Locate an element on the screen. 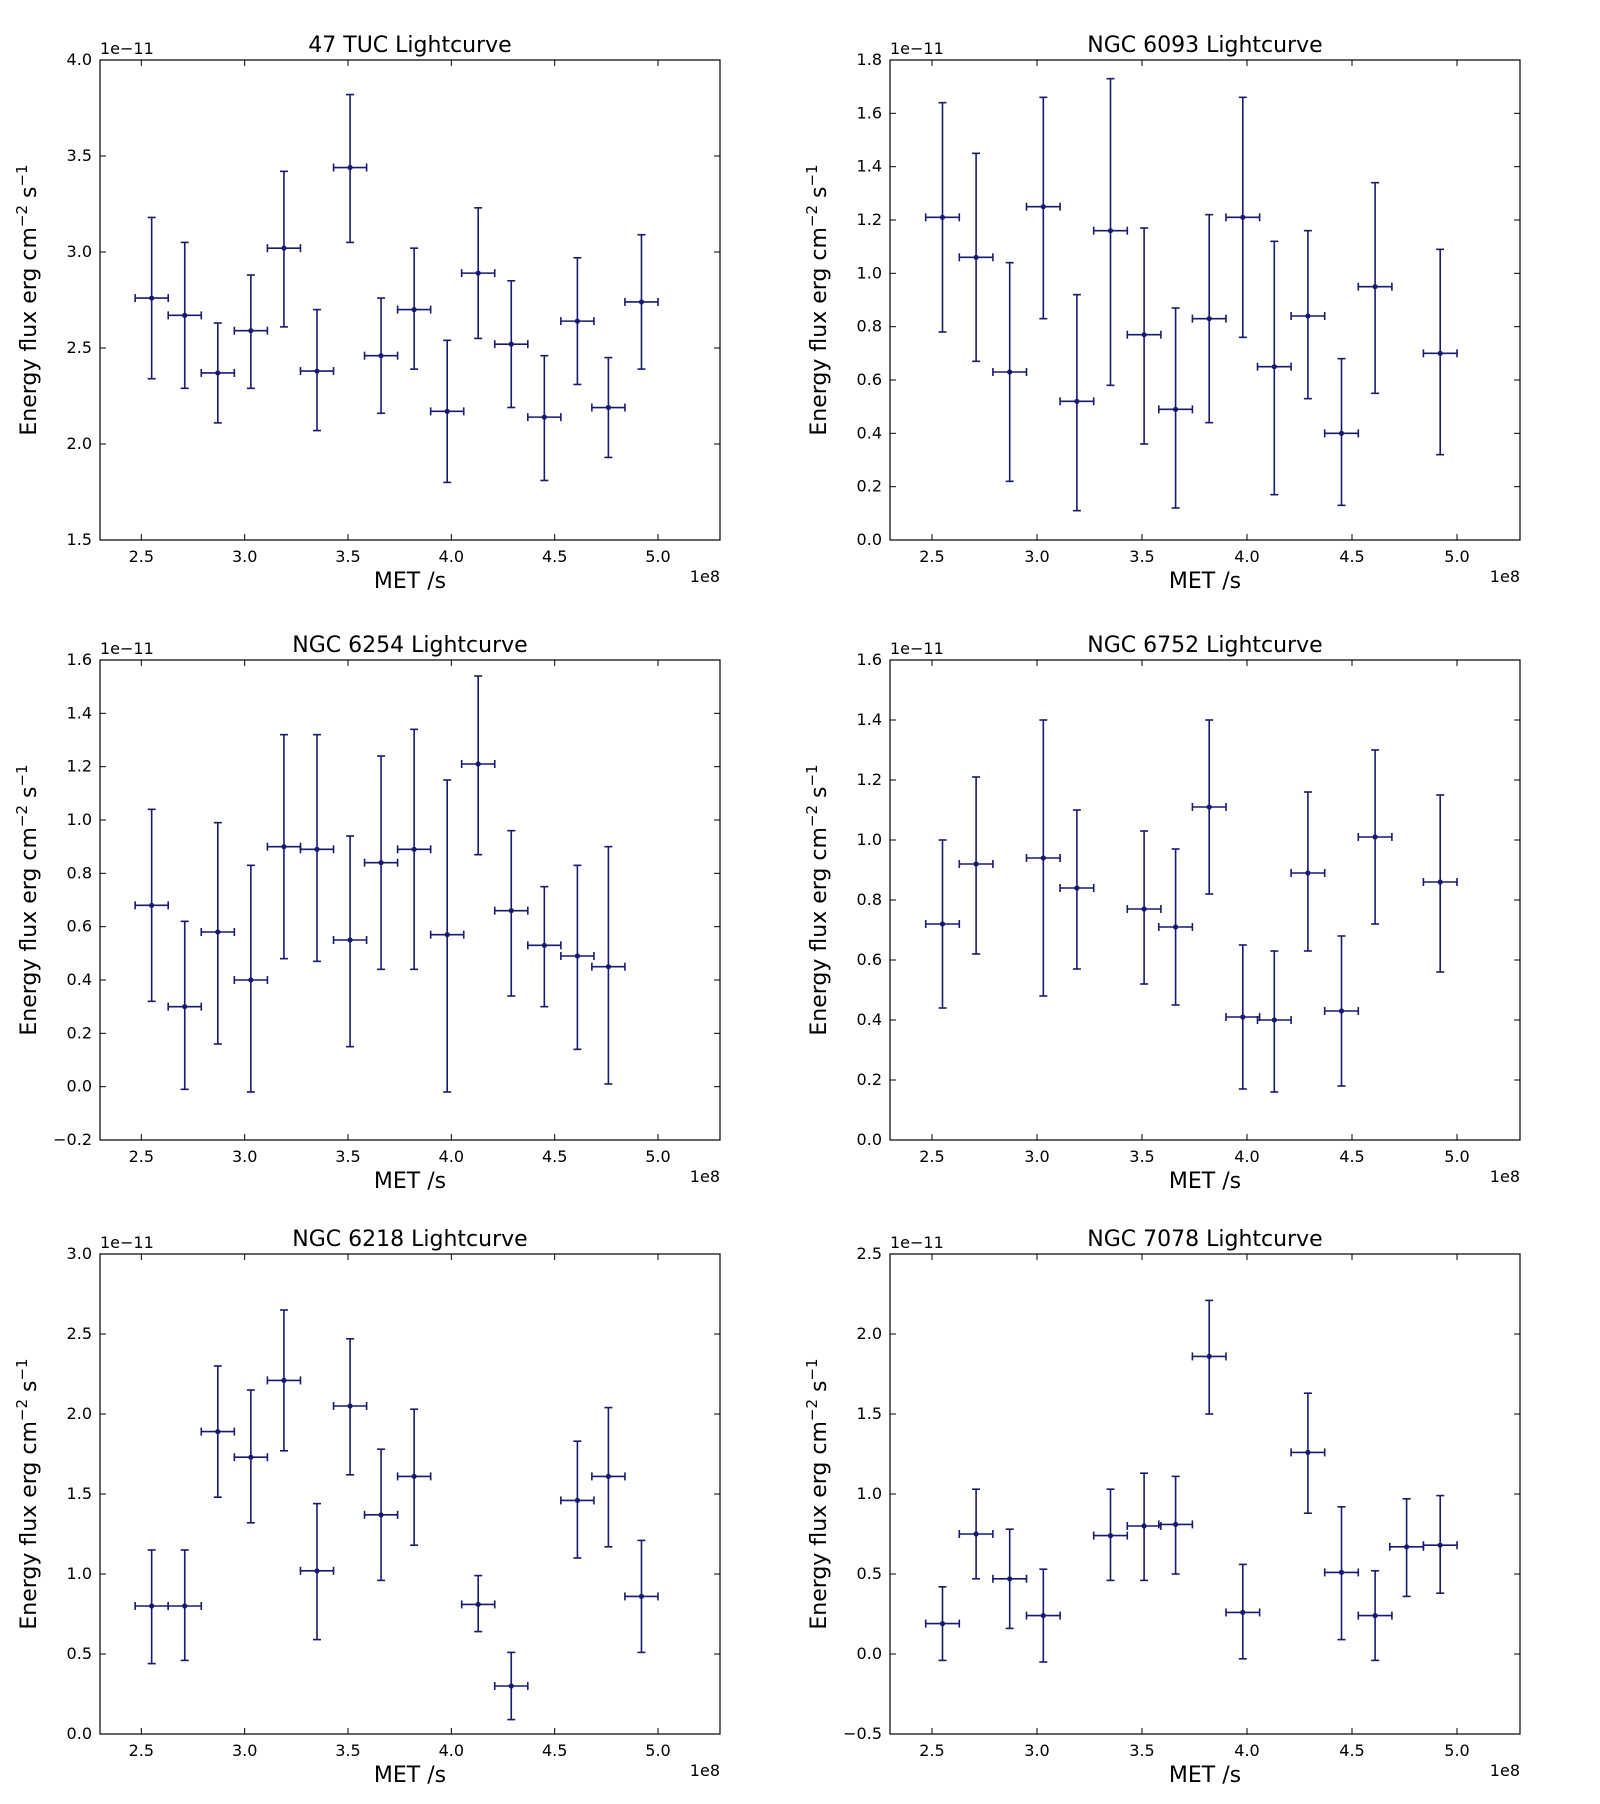  x-tick-label: 4.0 is located at coordinates (451, 1156).